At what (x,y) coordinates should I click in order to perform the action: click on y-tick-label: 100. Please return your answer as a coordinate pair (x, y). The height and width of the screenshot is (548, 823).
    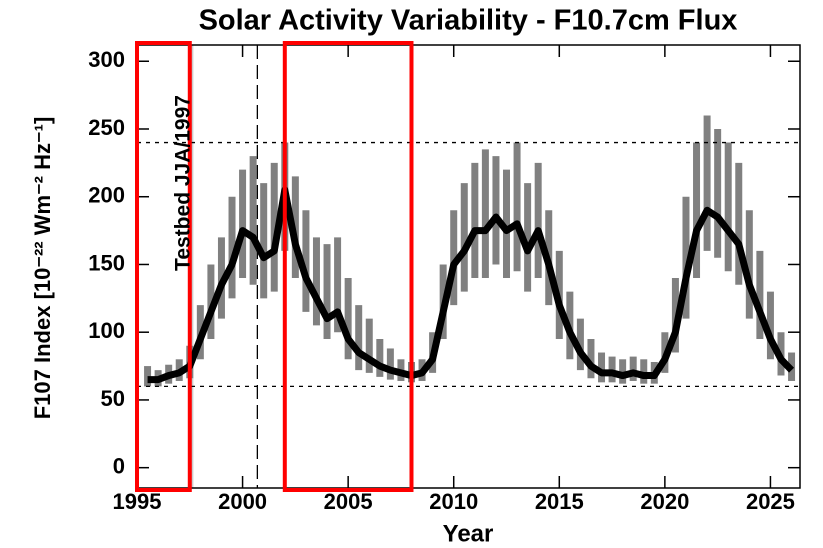
    Looking at the image, I should click on (106, 330).